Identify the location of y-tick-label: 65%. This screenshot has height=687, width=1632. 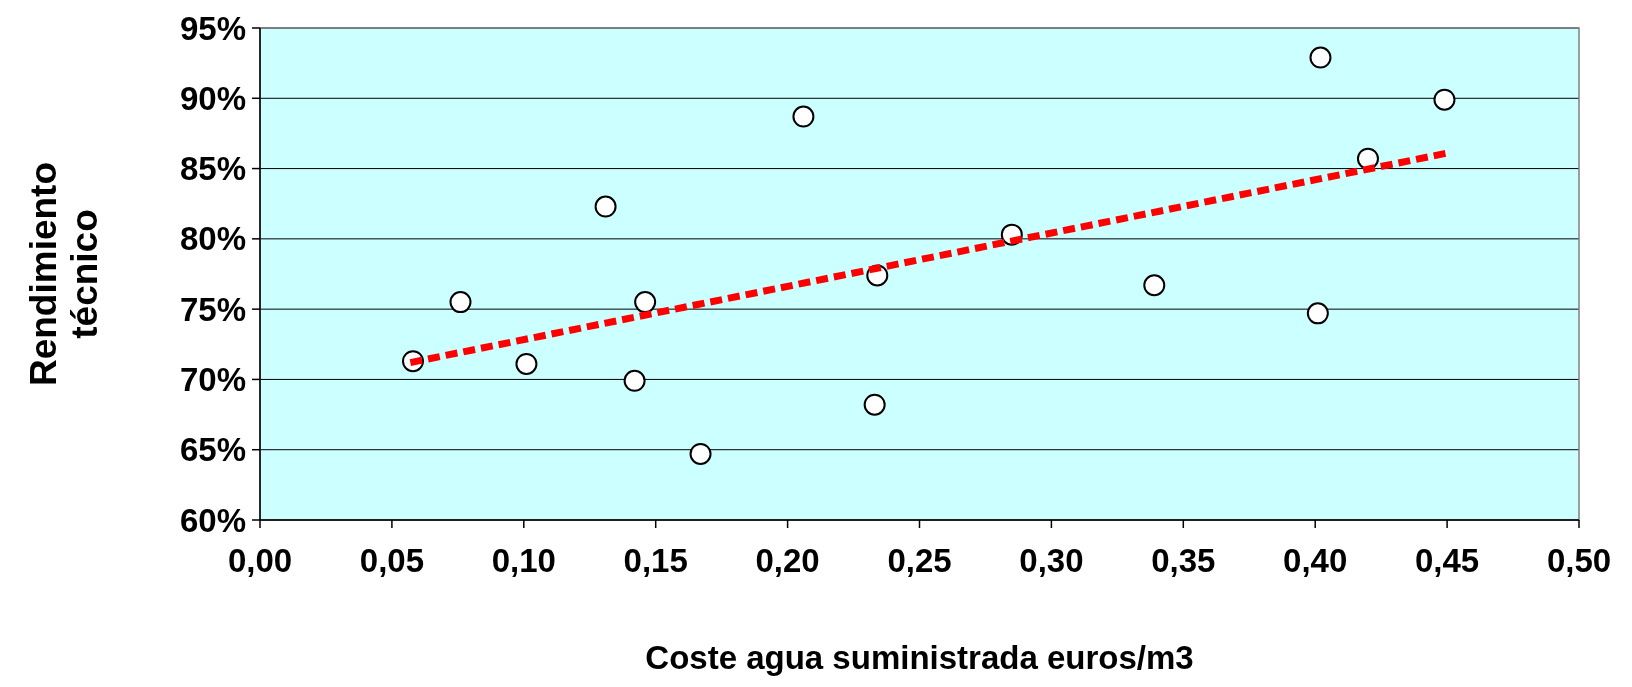
(212, 450).